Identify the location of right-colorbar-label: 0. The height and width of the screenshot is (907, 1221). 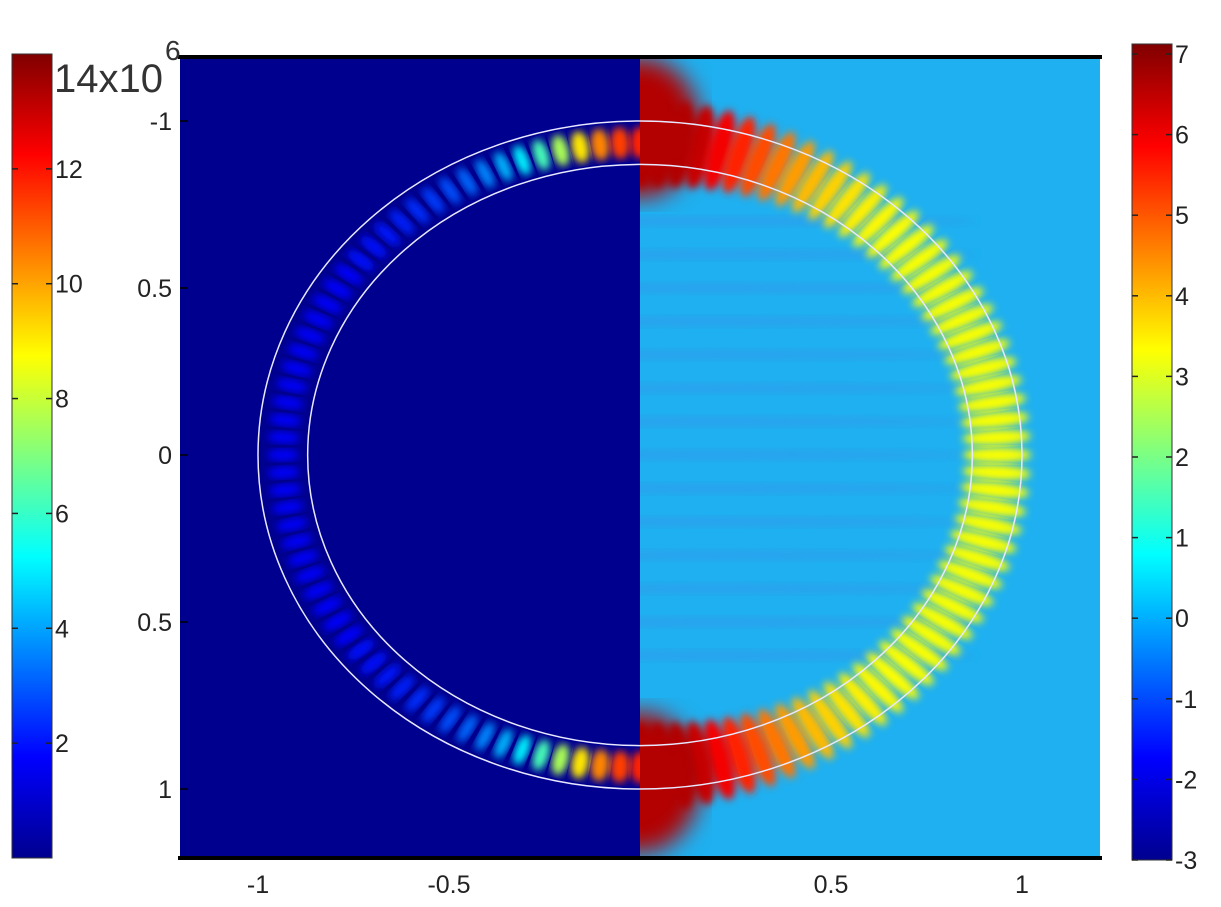
(1182, 619).